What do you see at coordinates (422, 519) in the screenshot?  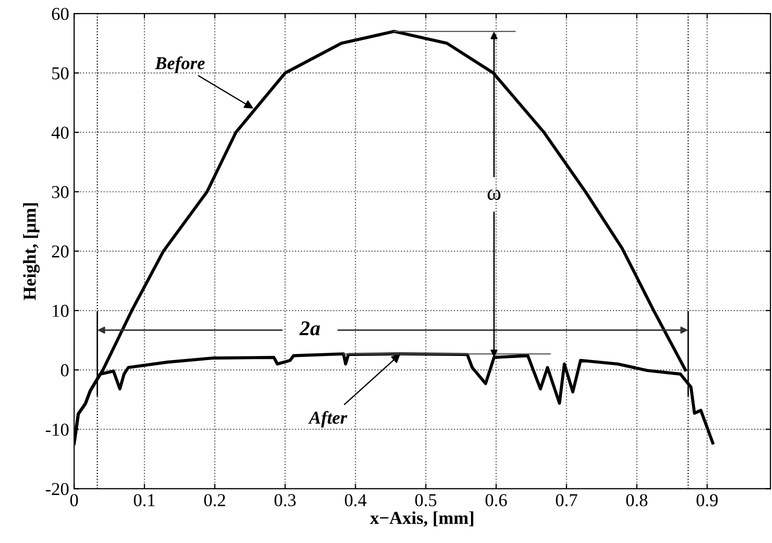 I see `x-axis-title: x−Axis, [mm]` at bounding box center [422, 519].